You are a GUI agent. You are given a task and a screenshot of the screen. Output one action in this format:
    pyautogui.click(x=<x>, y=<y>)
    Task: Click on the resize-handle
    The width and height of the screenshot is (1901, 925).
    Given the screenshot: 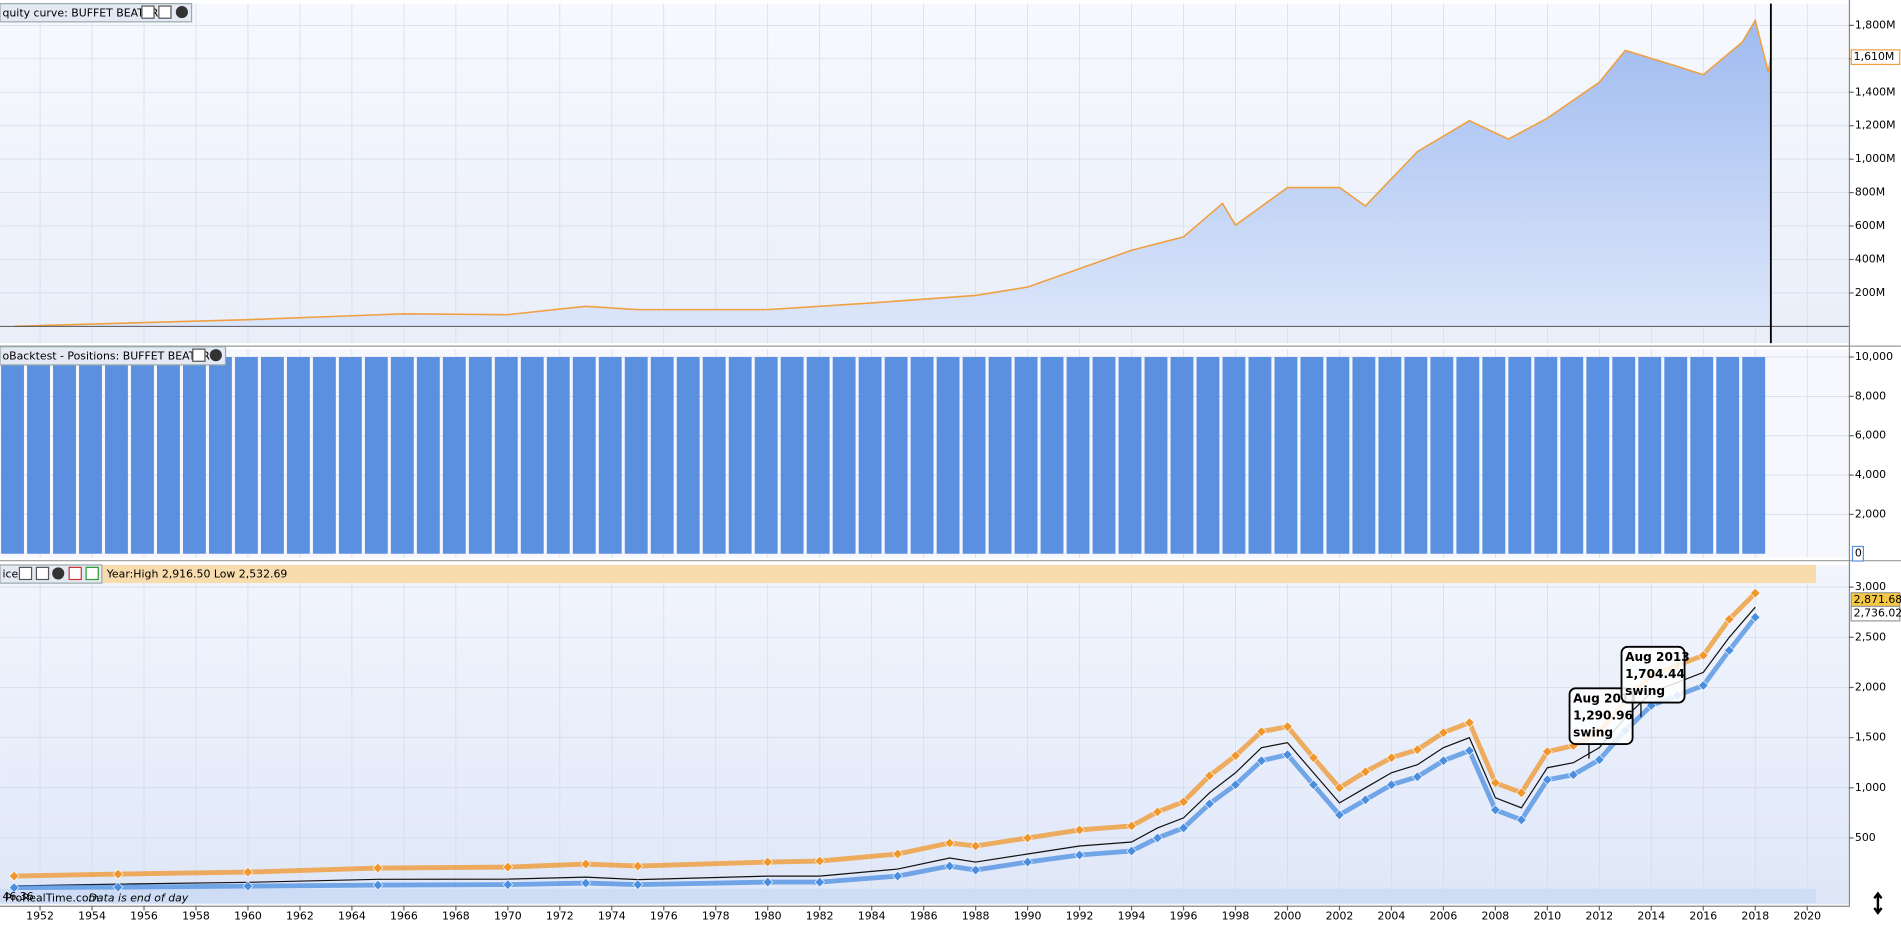 What is the action you would take?
    pyautogui.click(x=1878, y=903)
    